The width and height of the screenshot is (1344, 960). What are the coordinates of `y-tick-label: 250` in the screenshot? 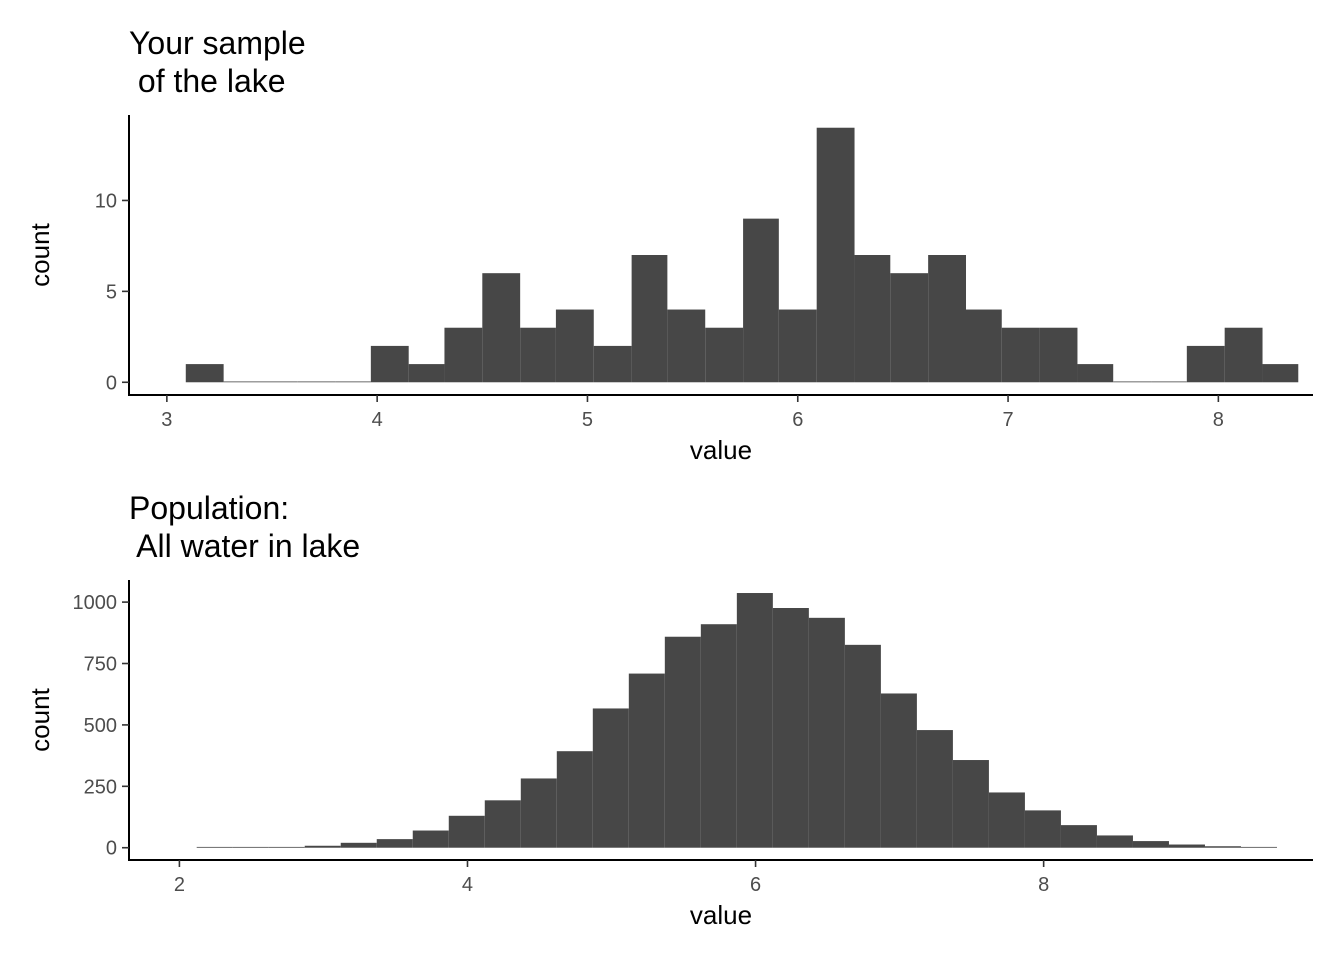 It's located at (100, 787).